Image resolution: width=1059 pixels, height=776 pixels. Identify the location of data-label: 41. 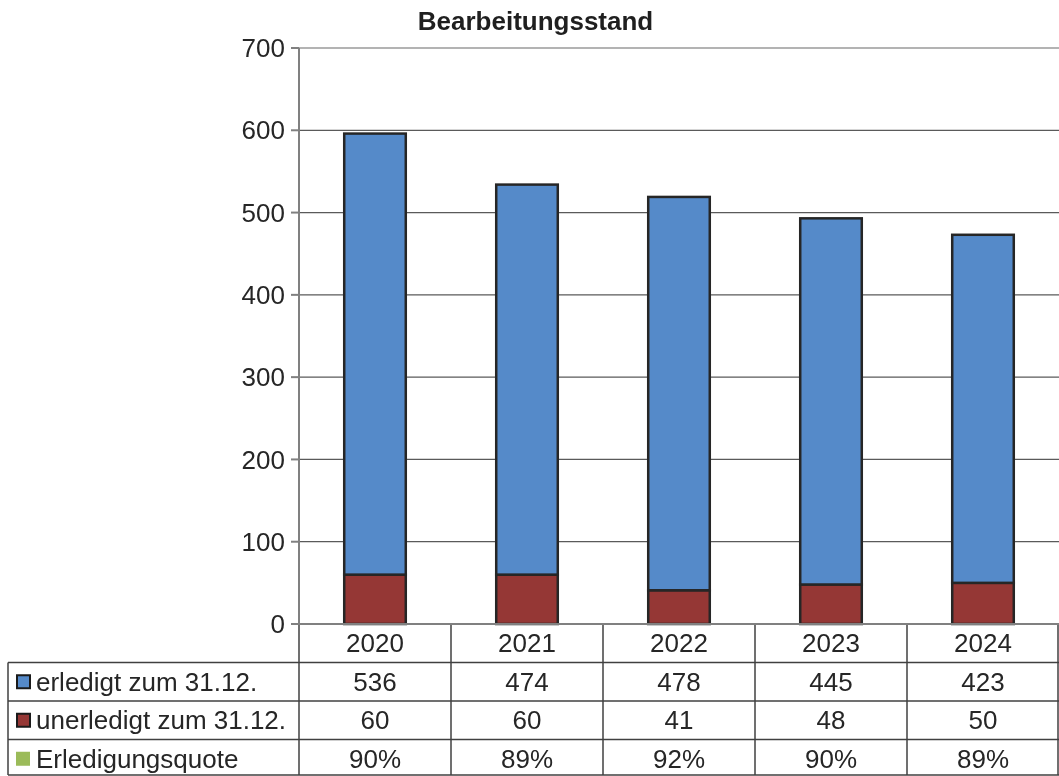
(679, 720).